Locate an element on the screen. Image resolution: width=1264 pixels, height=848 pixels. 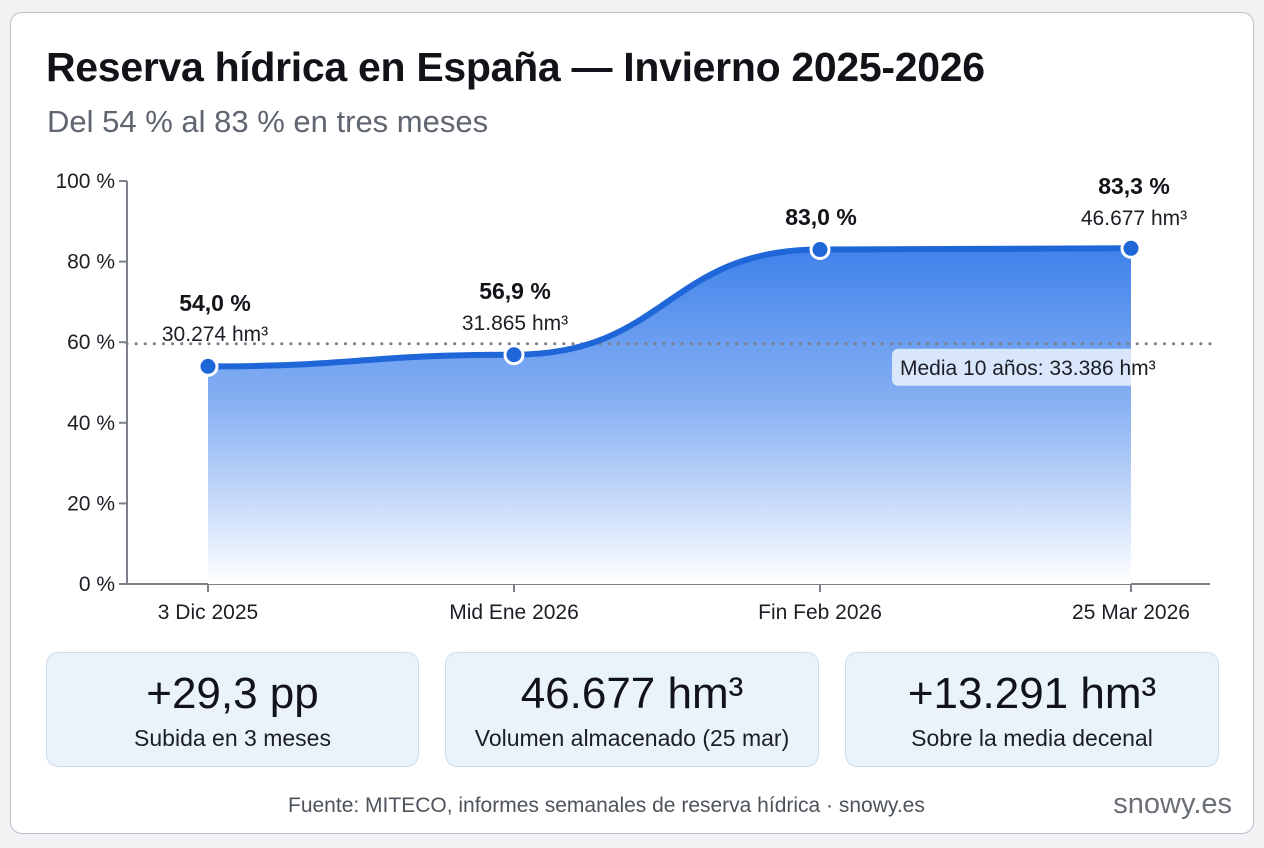
data-points is located at coordinates (669, 307).